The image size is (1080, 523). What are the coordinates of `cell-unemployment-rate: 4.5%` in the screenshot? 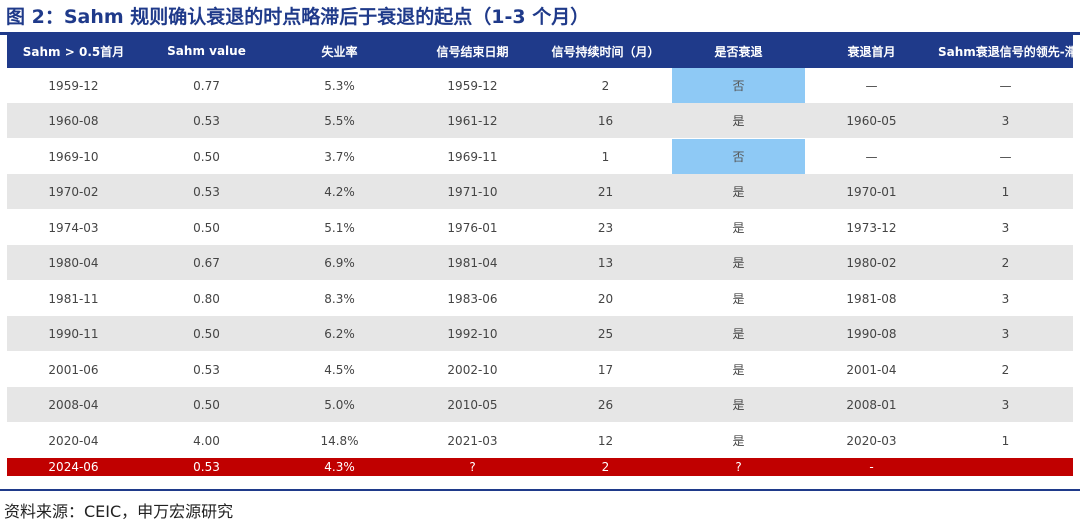 It's located at (339, 369).